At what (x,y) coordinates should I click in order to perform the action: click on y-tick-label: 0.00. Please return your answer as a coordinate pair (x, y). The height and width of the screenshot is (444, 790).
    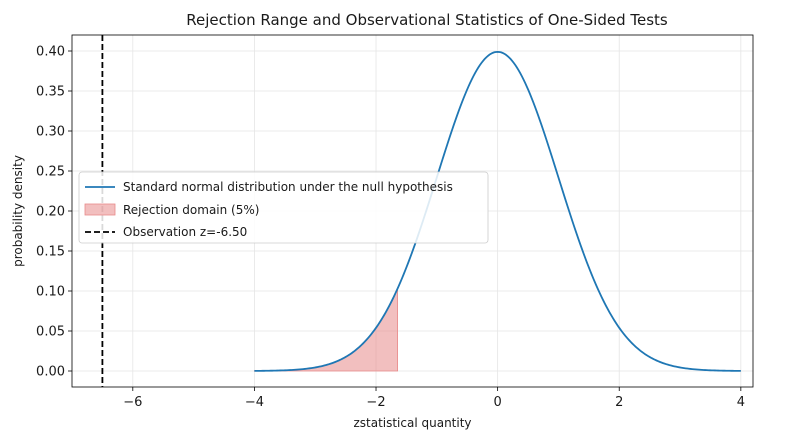
    Looking at the image, I should click on (50, 372).